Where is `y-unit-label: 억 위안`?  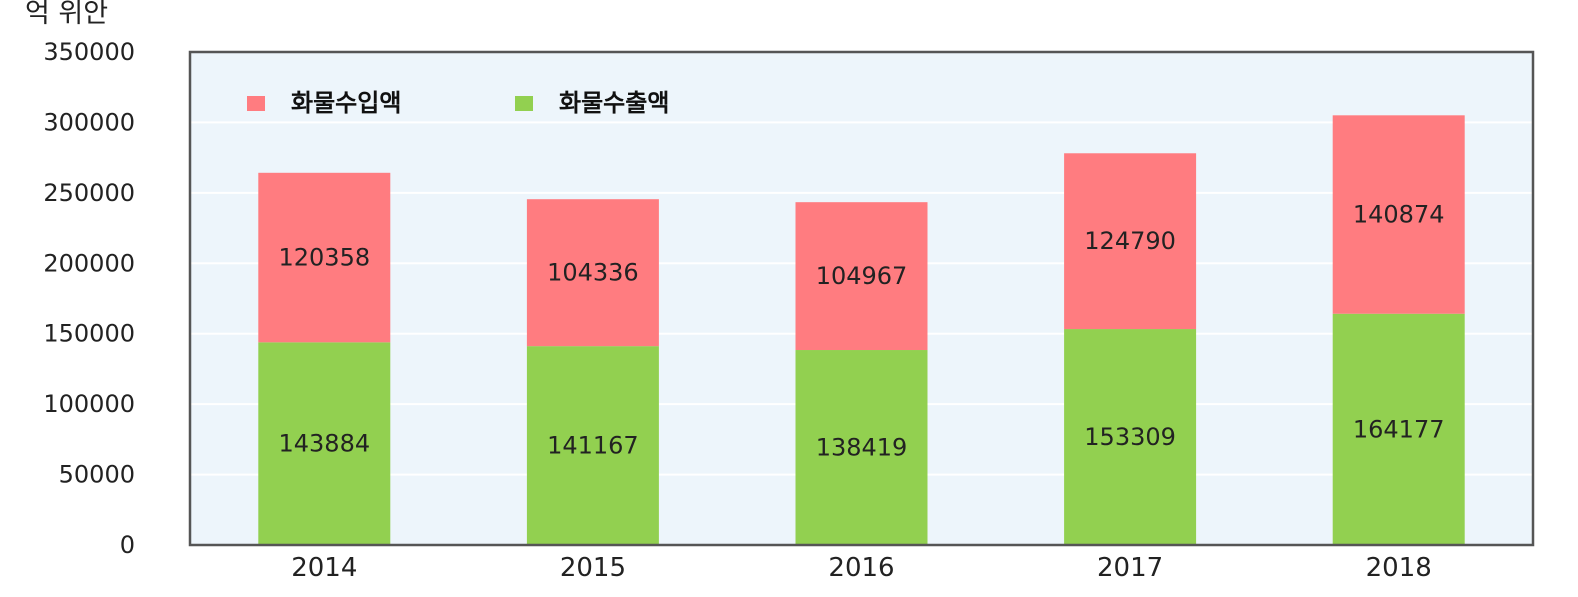
y-unit-label: 억 위안 is located at coordinates (66, 14).